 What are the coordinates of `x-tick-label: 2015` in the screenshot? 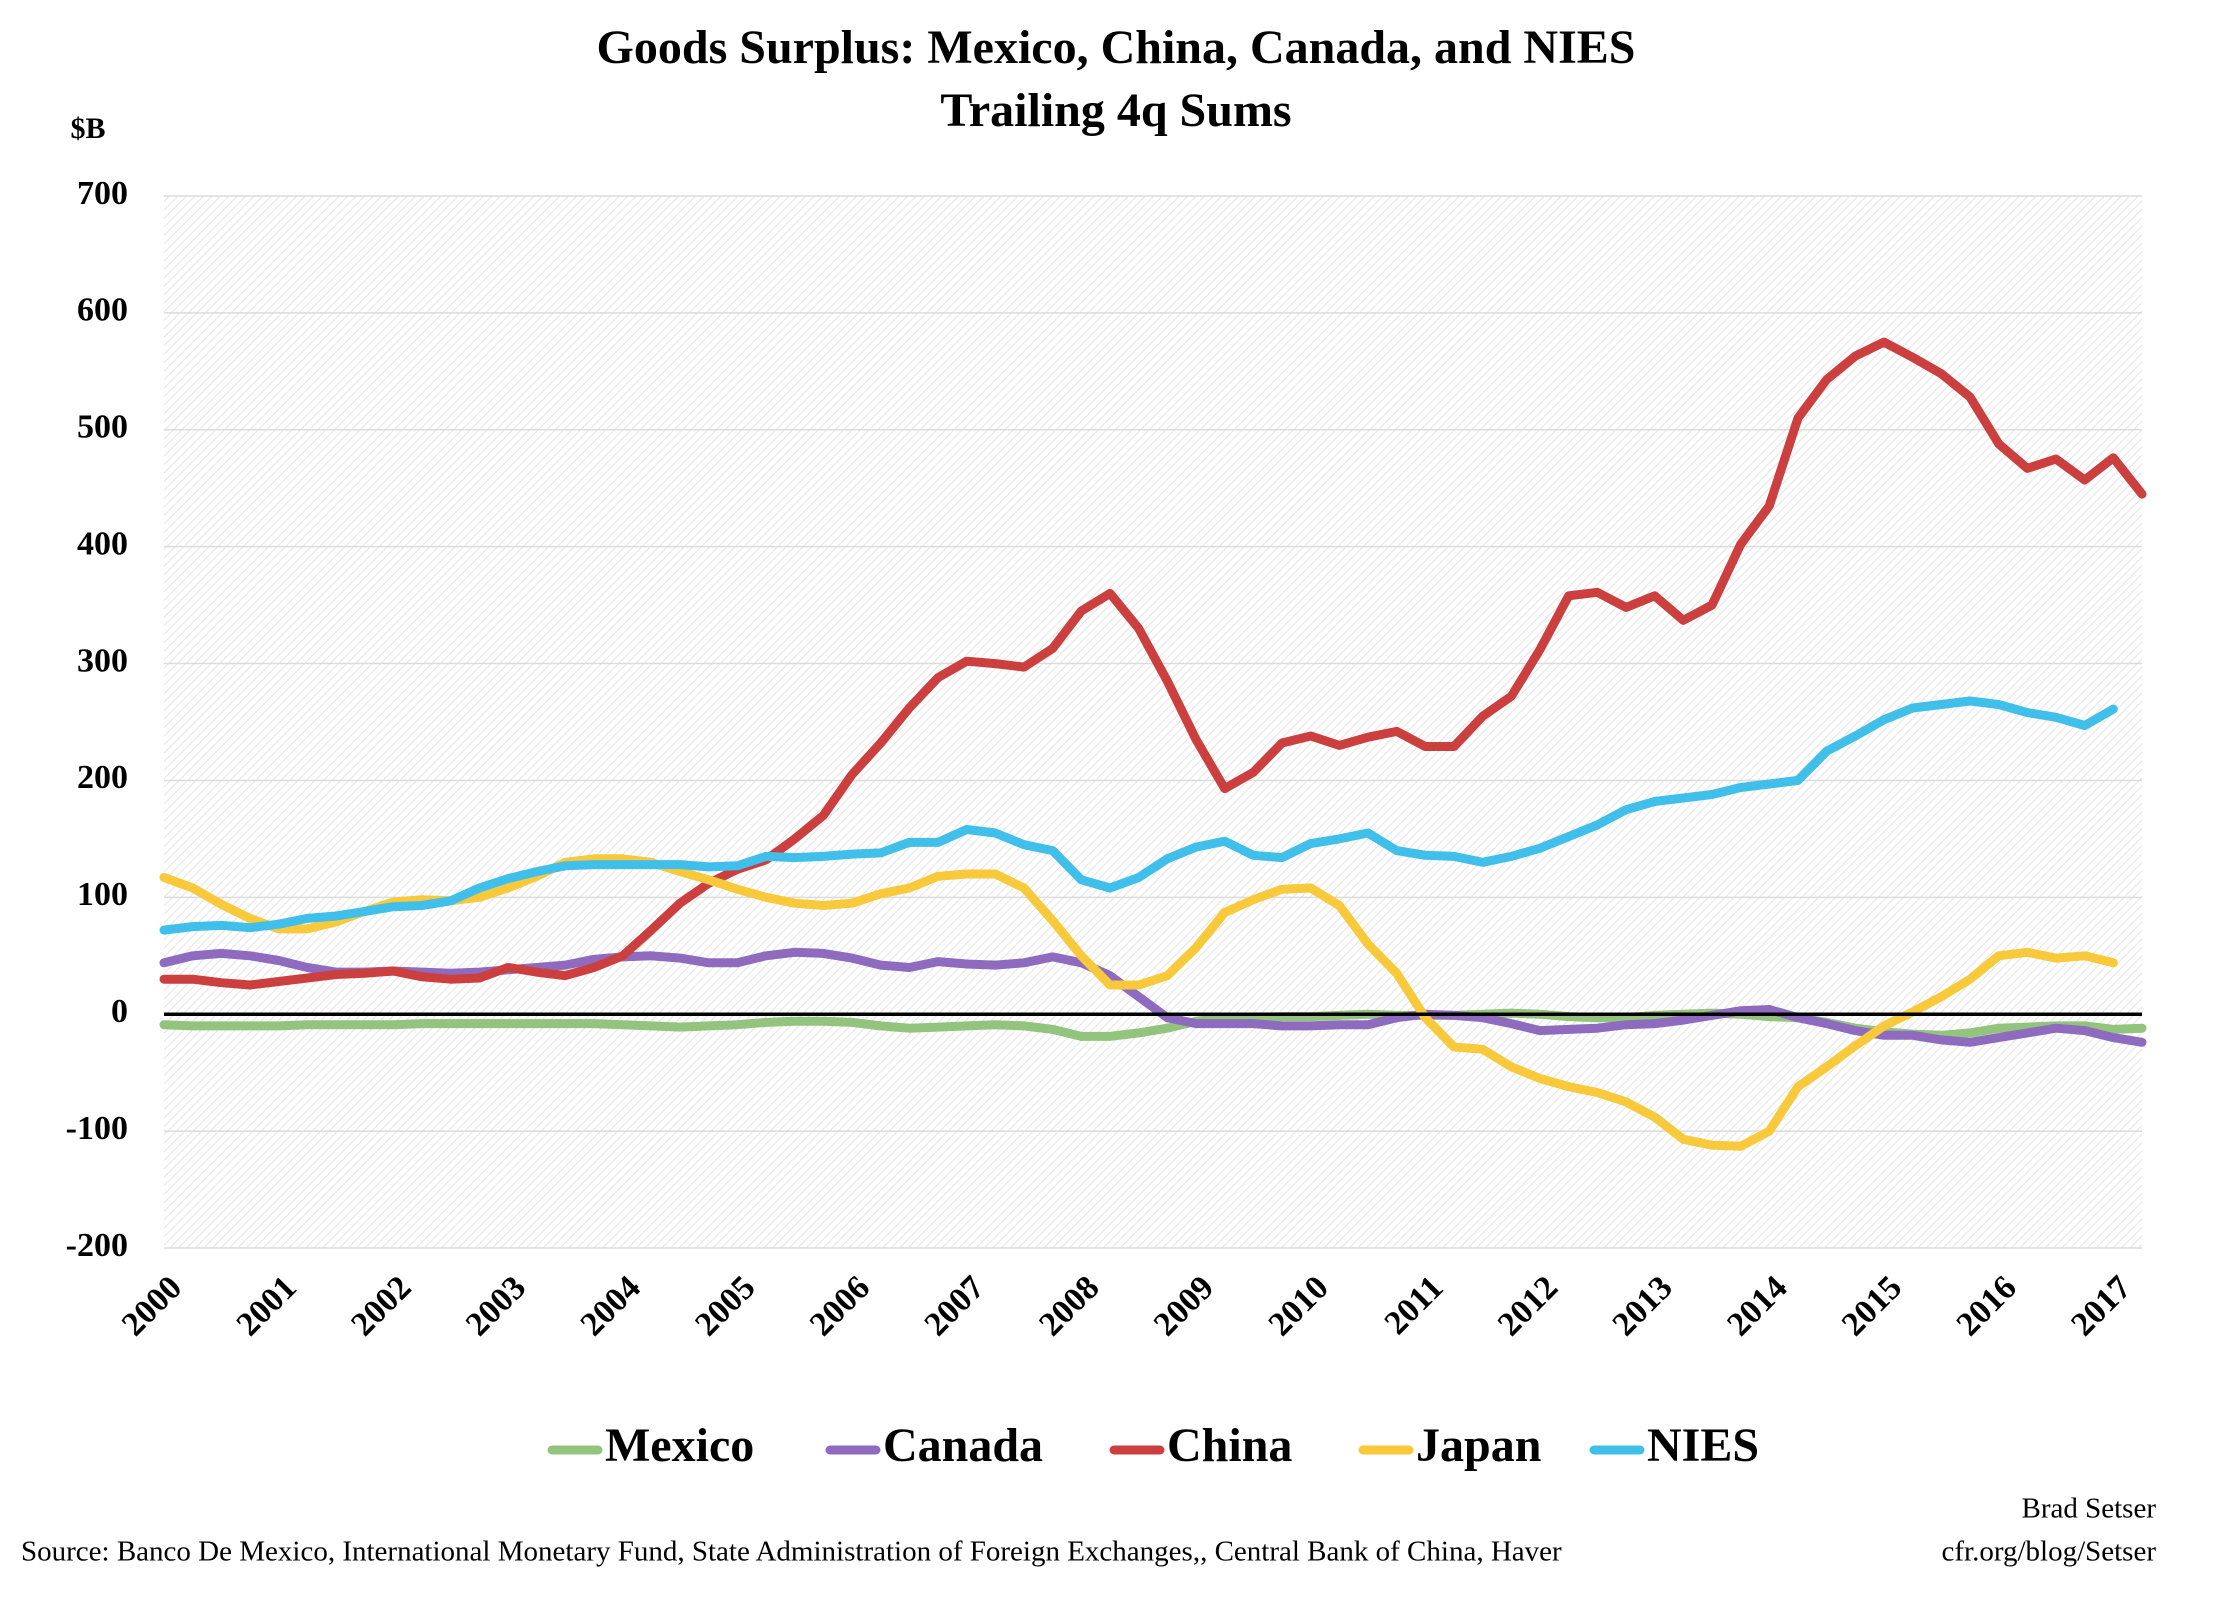 It's located at (1872, 1306).